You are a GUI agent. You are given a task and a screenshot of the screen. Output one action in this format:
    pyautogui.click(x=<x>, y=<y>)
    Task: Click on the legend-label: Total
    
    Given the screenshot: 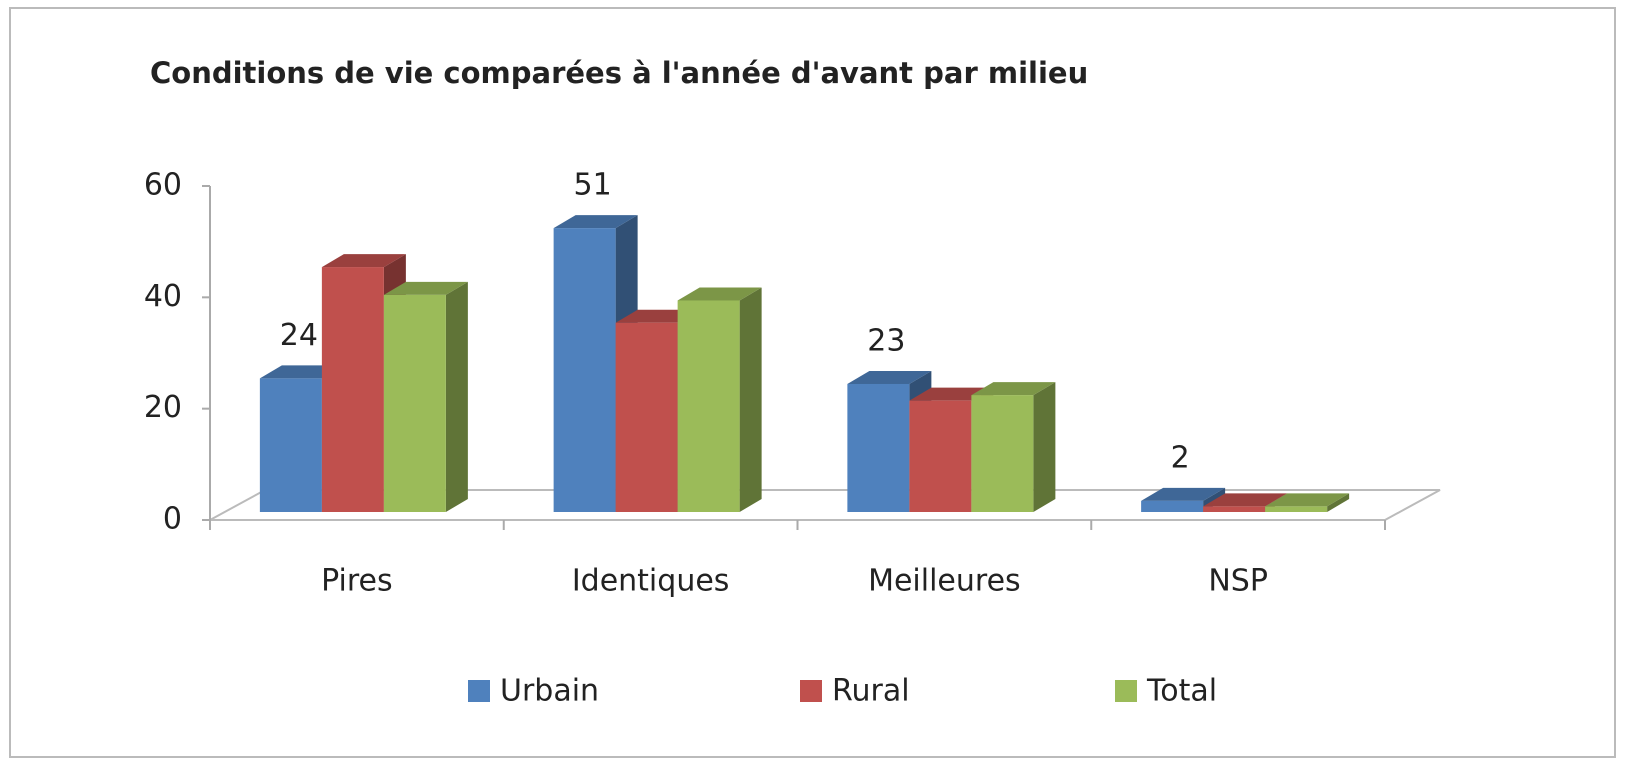 What is the action you would take?
    pyautogui.click(x=1181, y=691)
    